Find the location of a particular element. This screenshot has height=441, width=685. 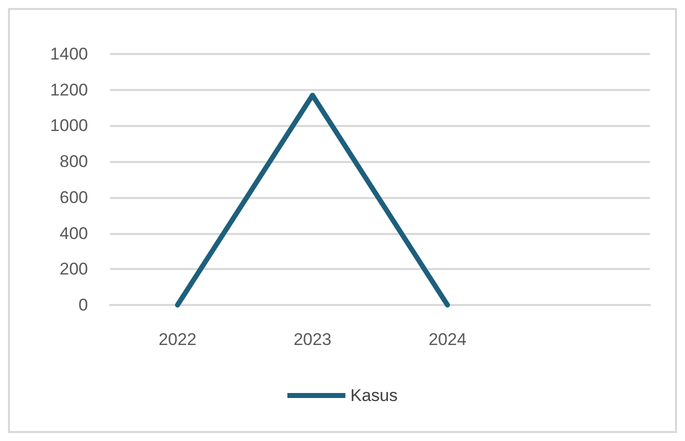

x-tick-label: 2024 is located at coordinates (447, 339).